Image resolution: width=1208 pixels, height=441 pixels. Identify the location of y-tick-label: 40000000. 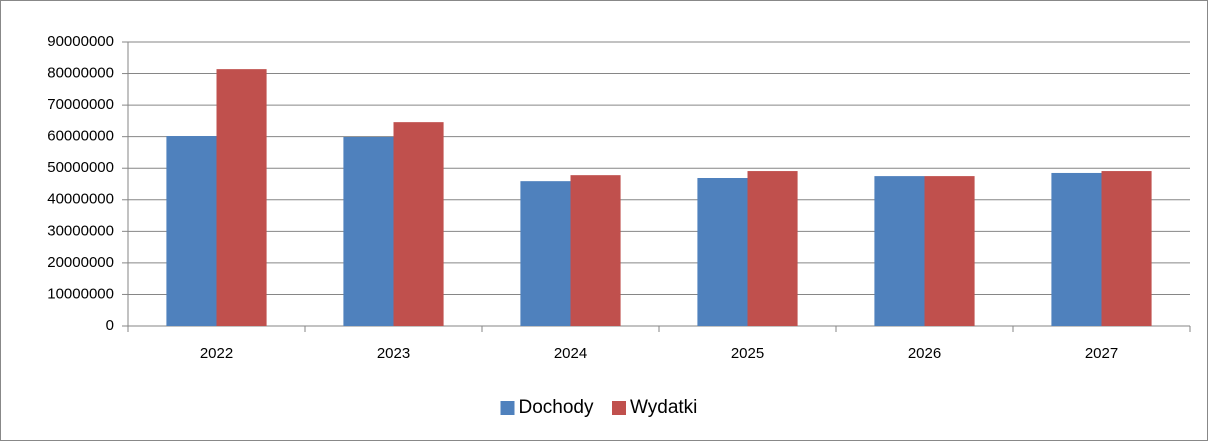
(80, 199).